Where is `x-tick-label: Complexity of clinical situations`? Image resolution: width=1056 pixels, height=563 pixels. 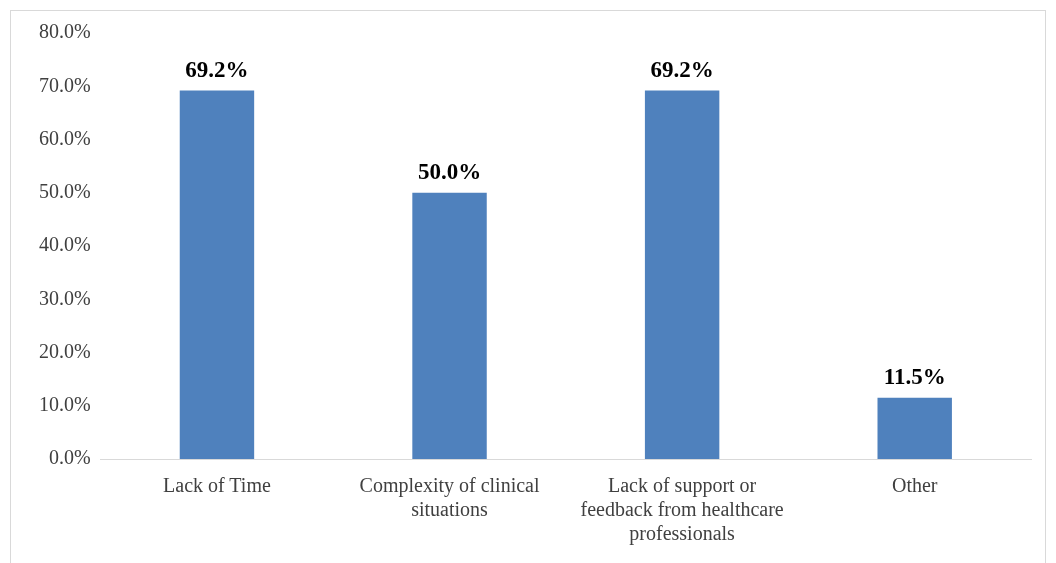 x-tick-label: Complexity of clinical situations is located at coordinates (449, 497).